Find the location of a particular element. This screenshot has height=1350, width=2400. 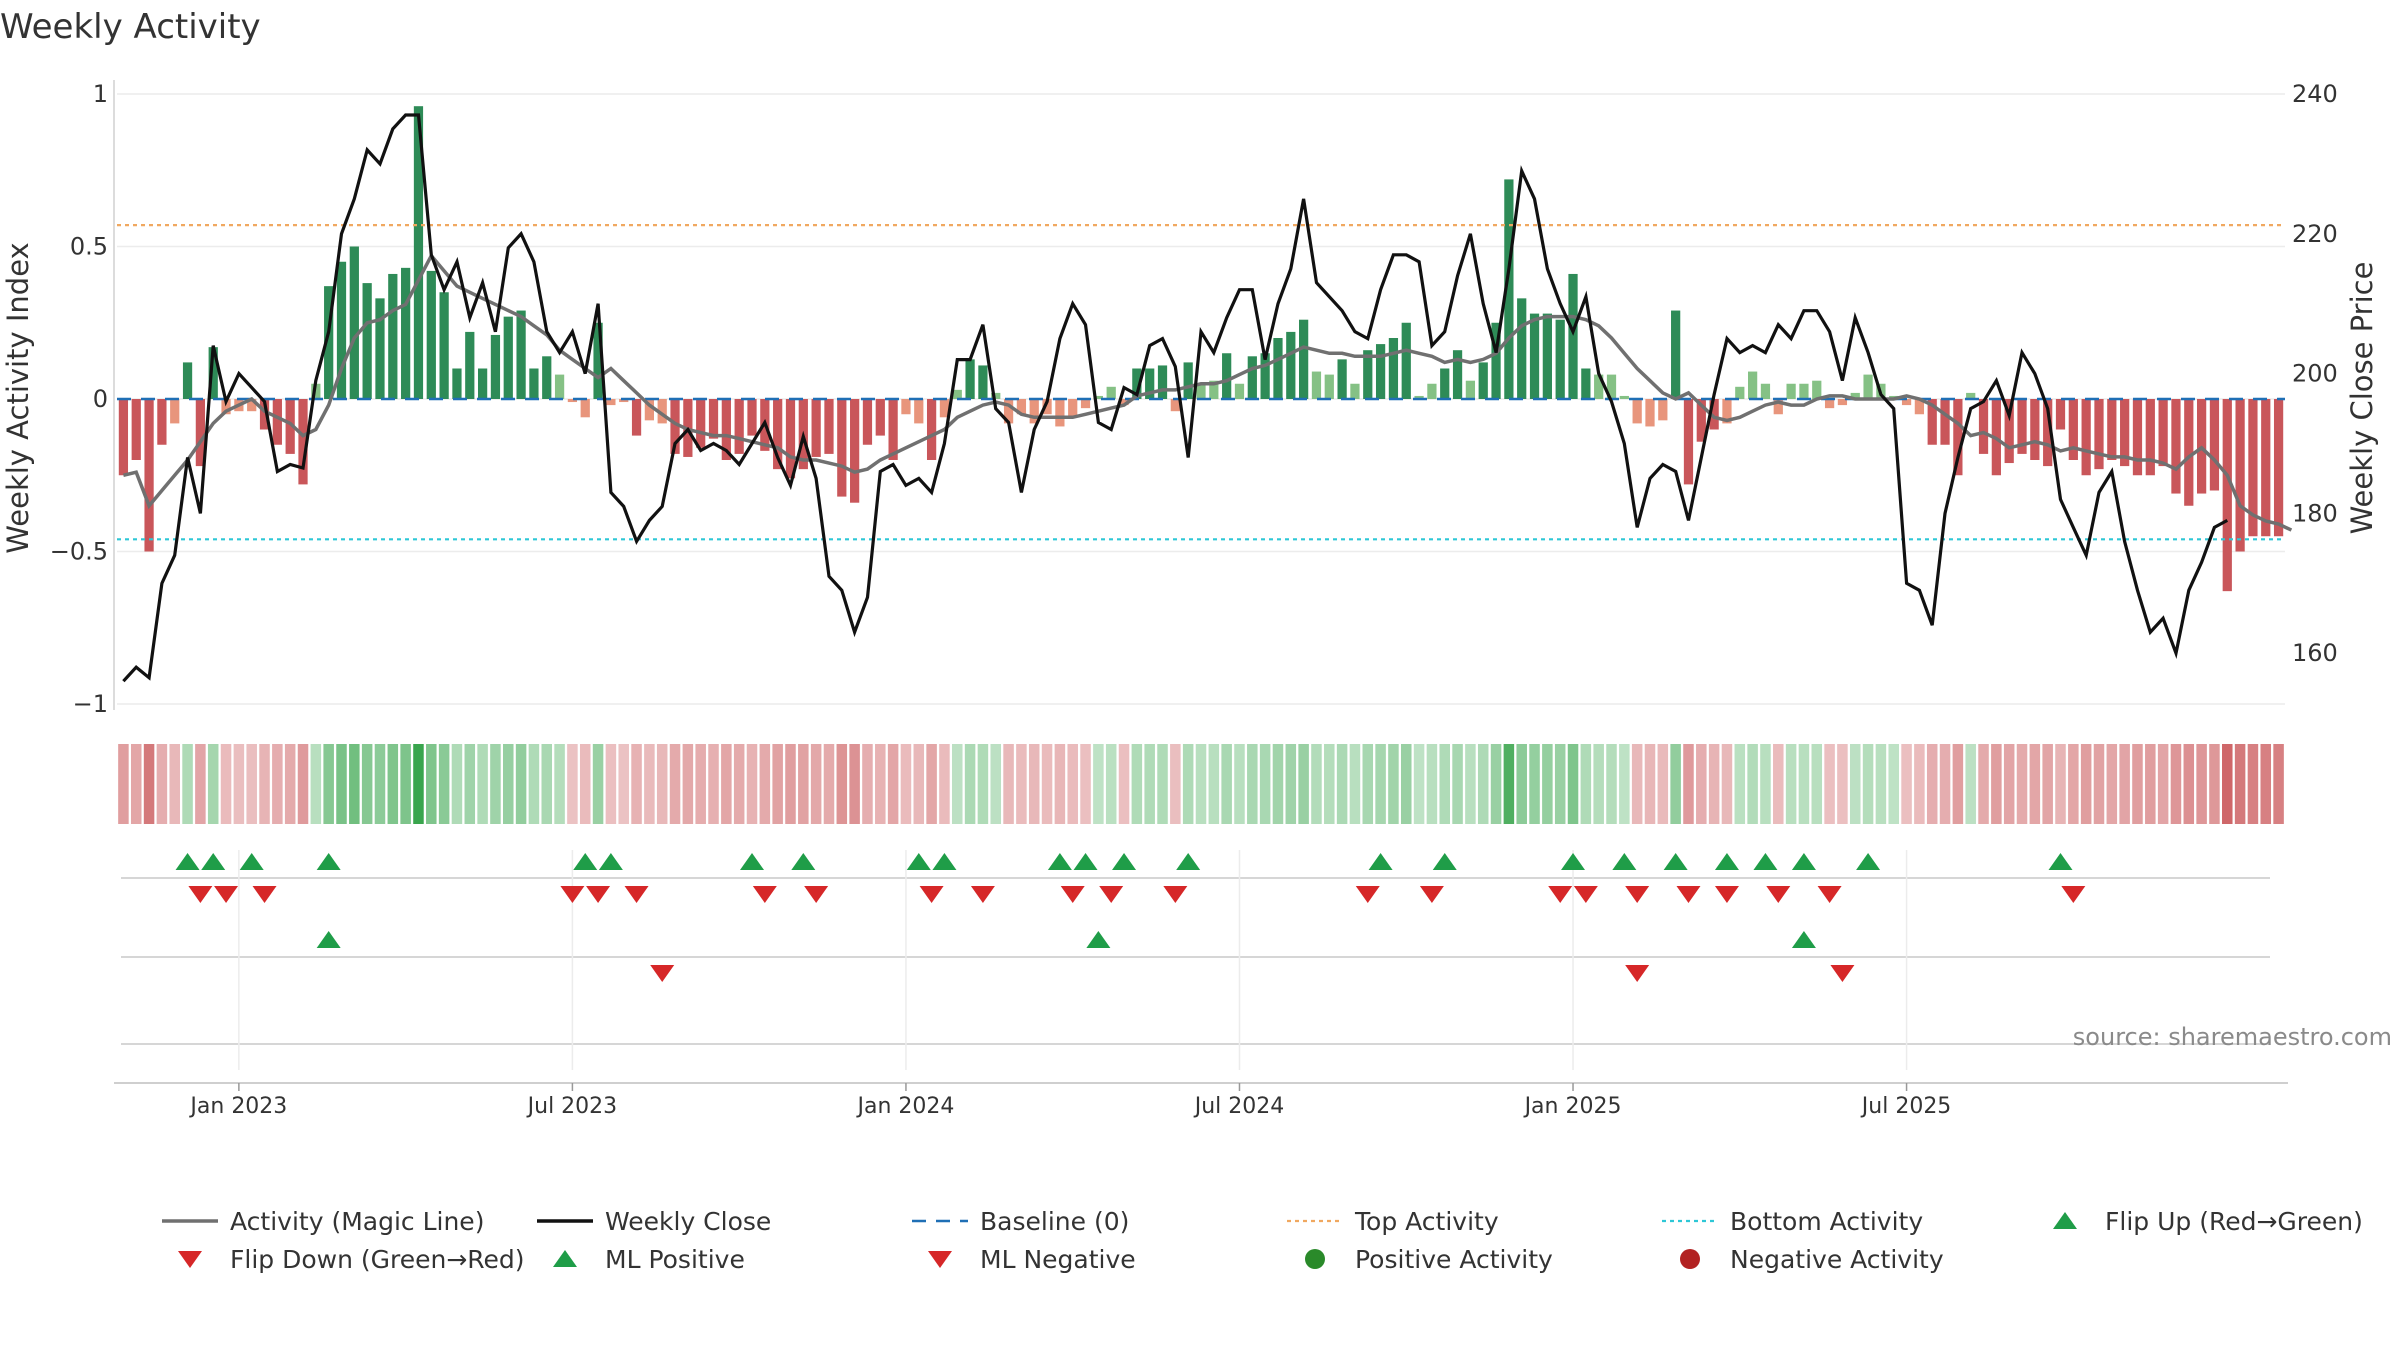

right-axis-ticks: 240 220 200 180 160 is located at coordinates (2315, 373).